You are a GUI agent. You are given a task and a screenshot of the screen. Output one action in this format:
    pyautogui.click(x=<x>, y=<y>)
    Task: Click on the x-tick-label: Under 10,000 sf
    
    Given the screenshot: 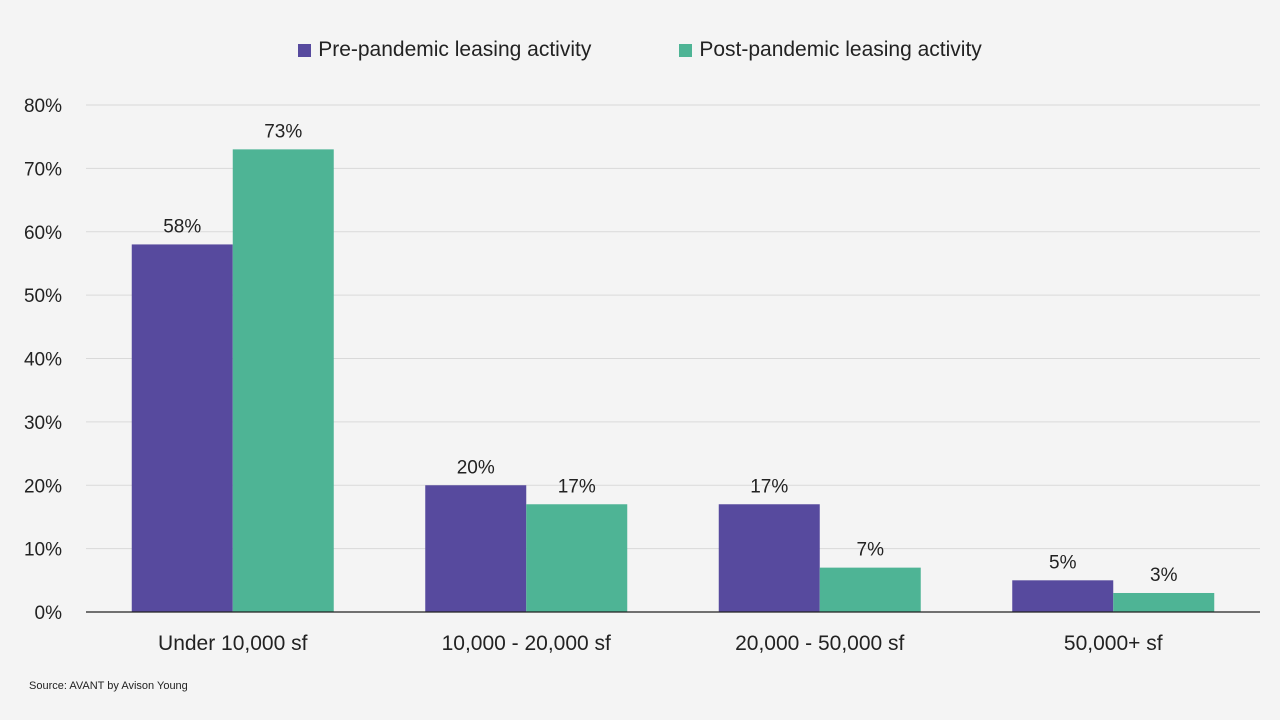 What is the action you would take?
    pyautogui.click(x=233, y=643)
    